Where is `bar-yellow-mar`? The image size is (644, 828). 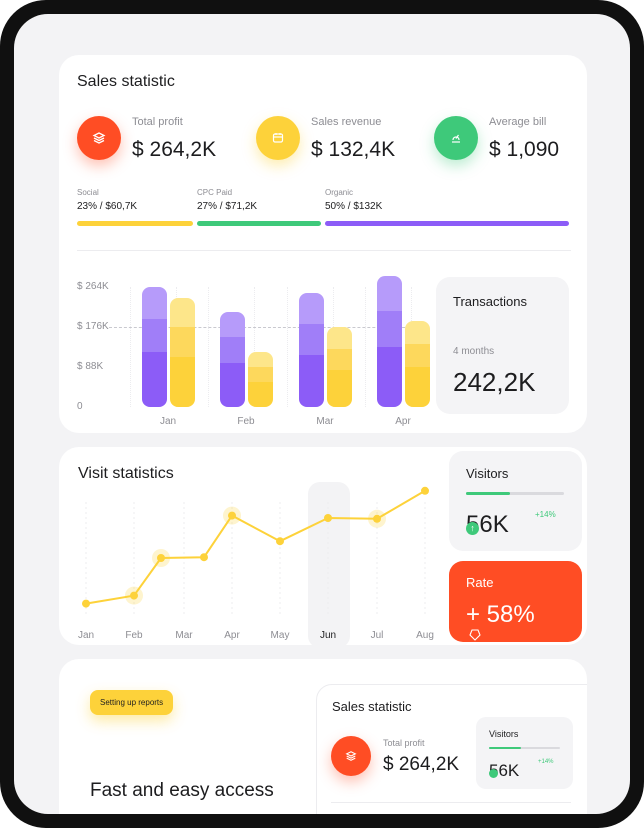
bar-yellow-mar is located at coordinates (339, 367).